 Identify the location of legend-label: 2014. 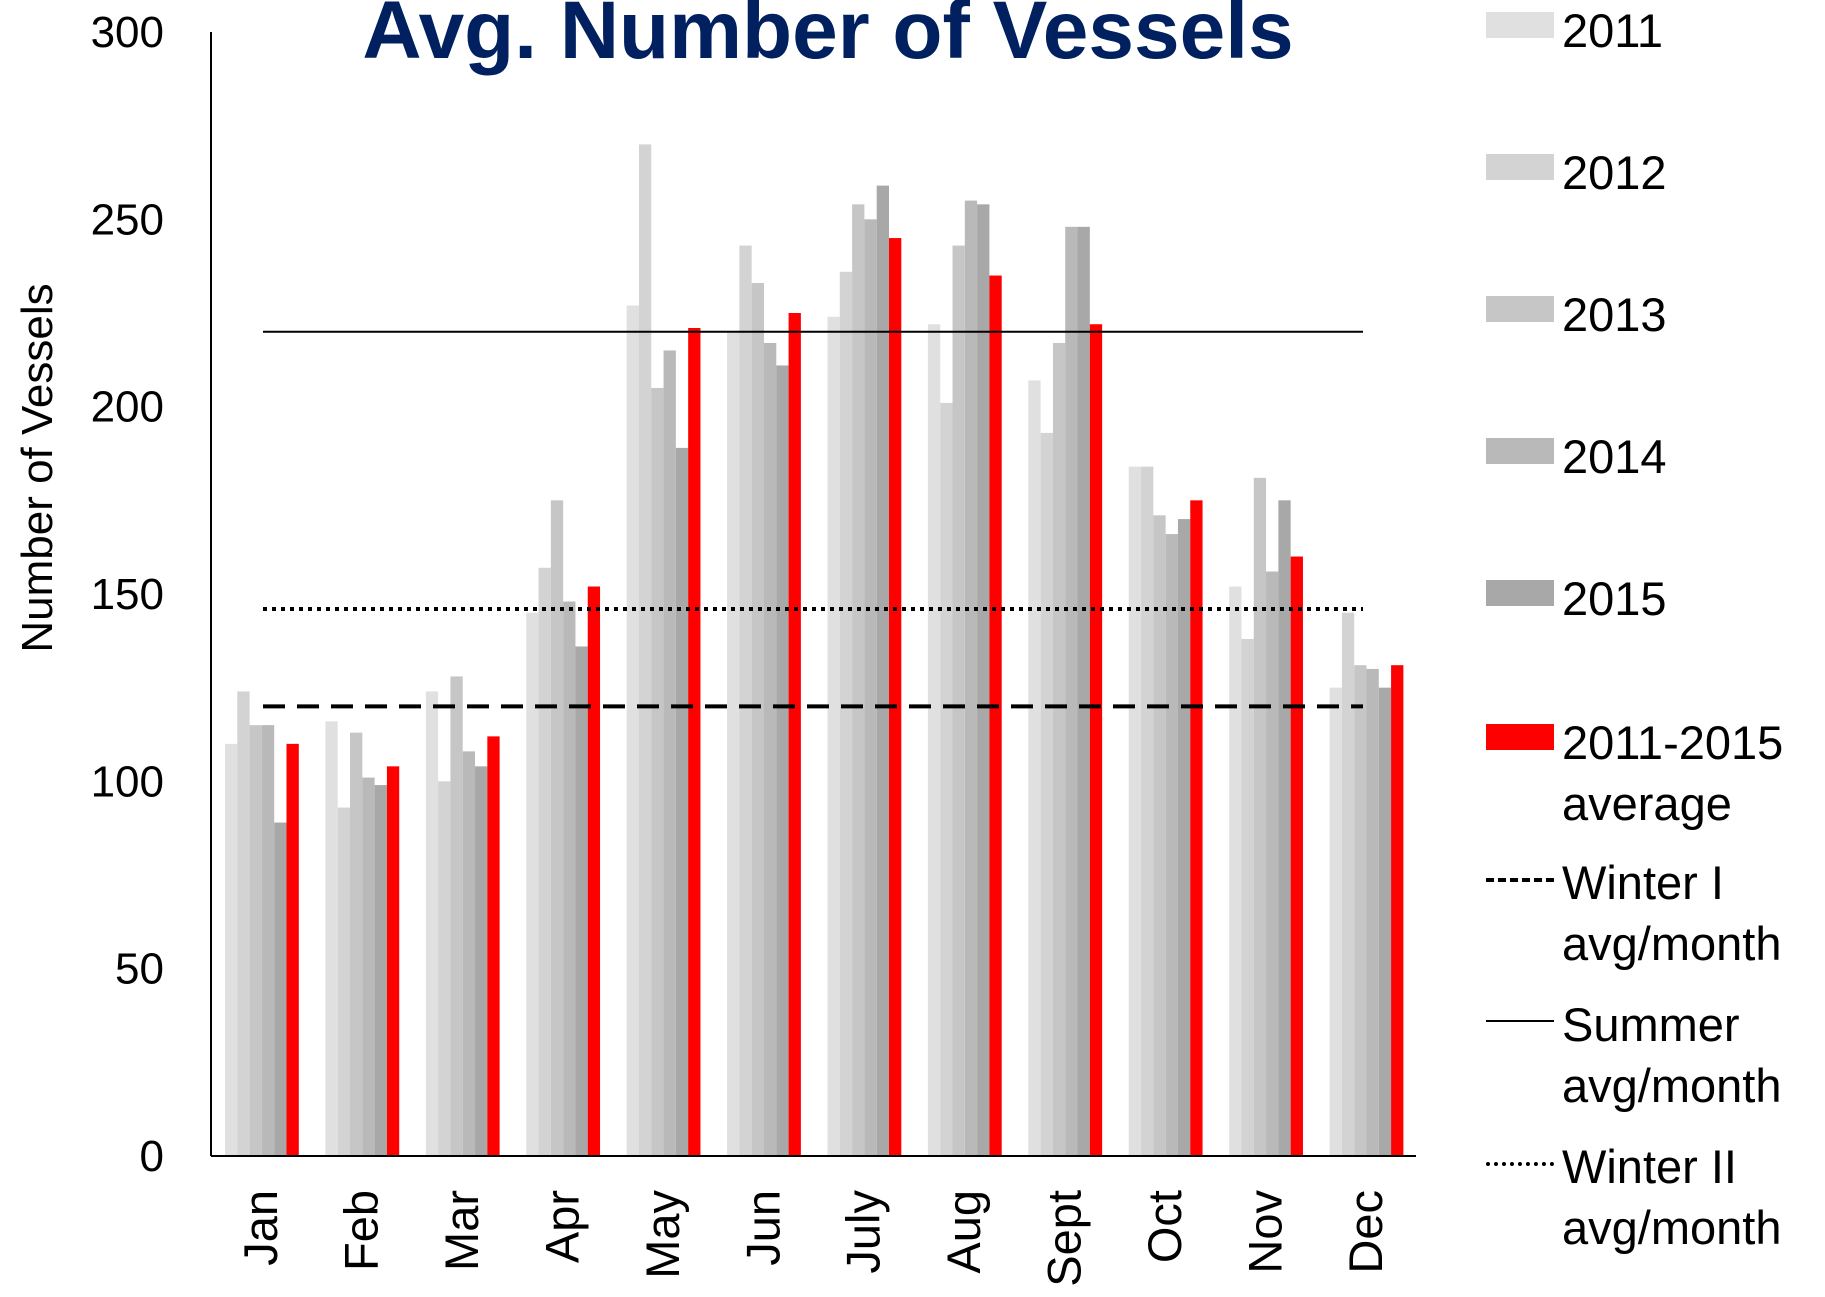
(1614, 456).